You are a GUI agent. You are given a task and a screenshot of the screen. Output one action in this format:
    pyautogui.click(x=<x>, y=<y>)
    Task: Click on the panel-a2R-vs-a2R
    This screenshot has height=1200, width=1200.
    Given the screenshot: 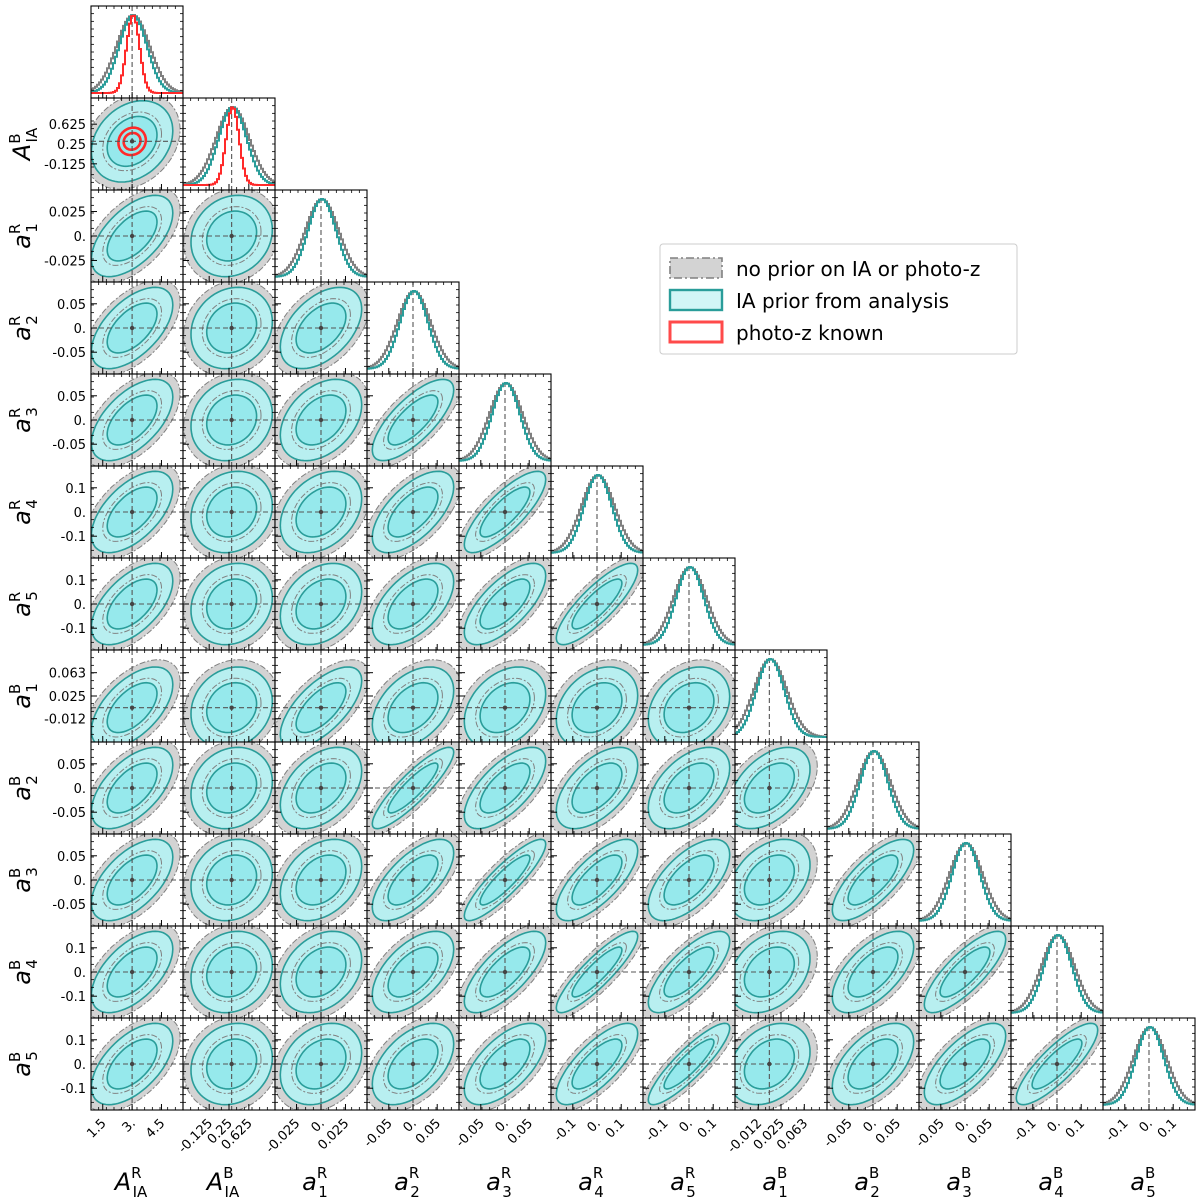 What is the action you would take?
    pyautogui.click(x=413, y=328)
    